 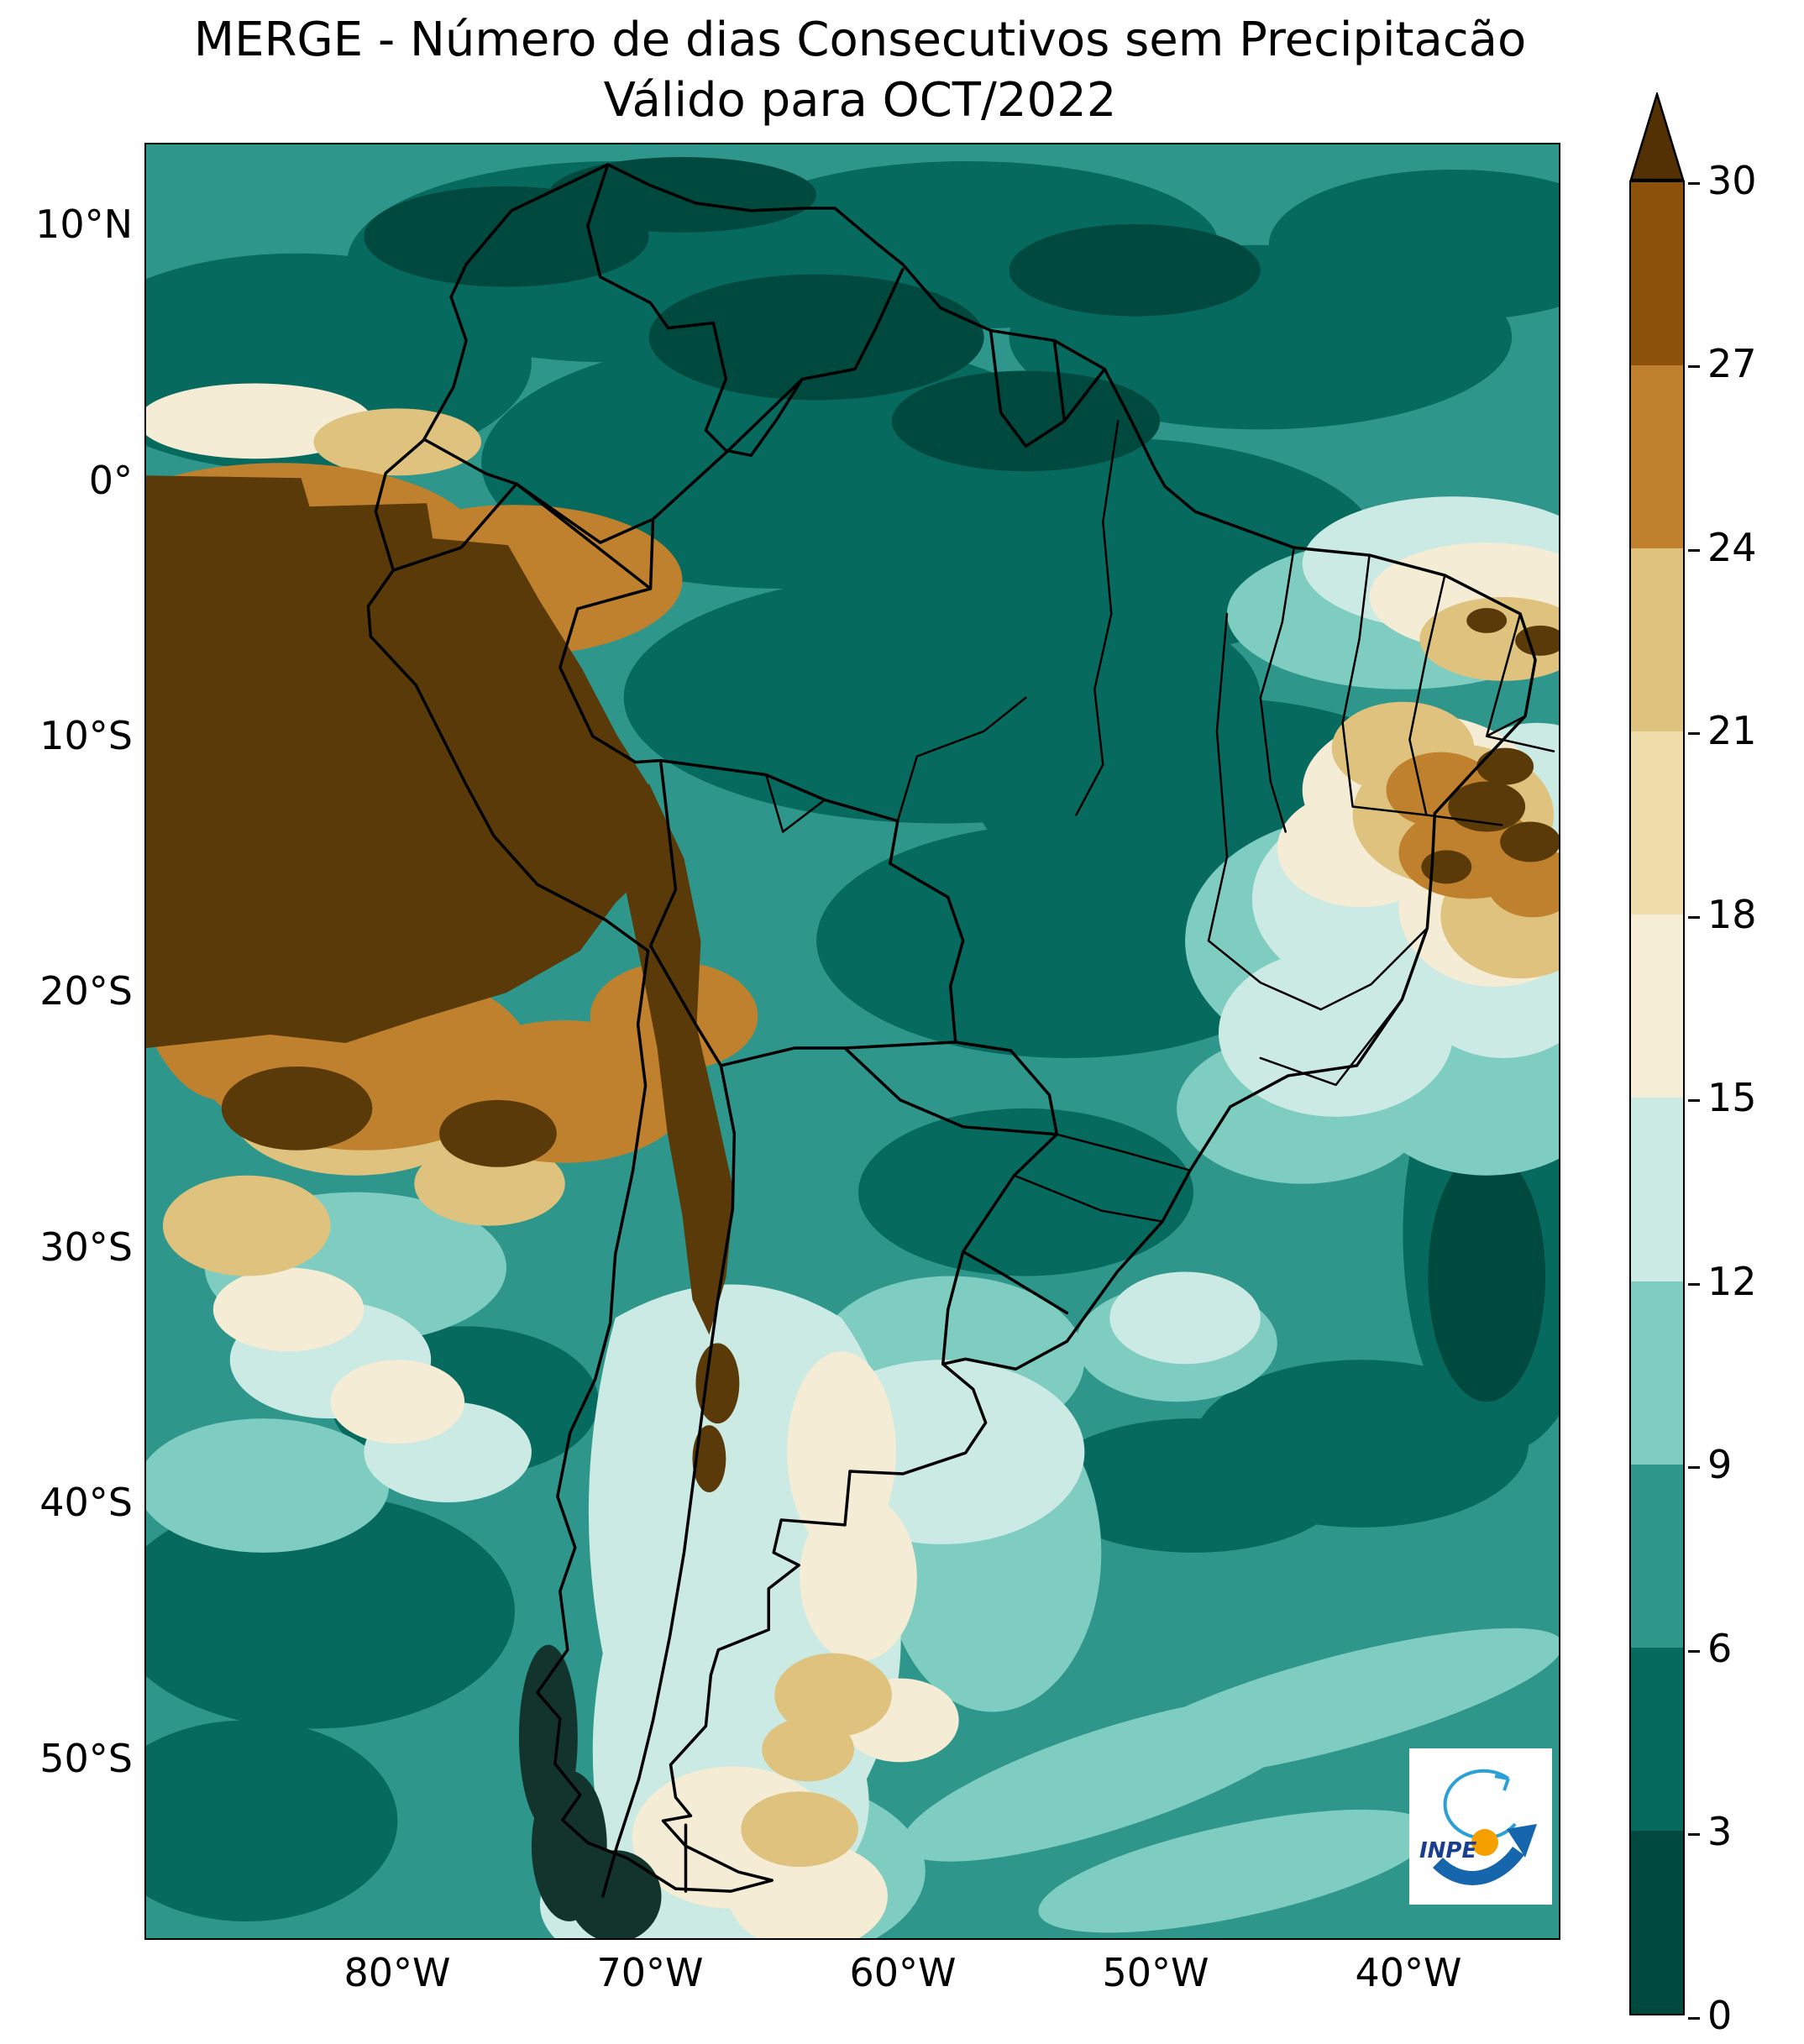 I want to click on inpe-logo-text: INPE, so click(x=1447, y=1850).